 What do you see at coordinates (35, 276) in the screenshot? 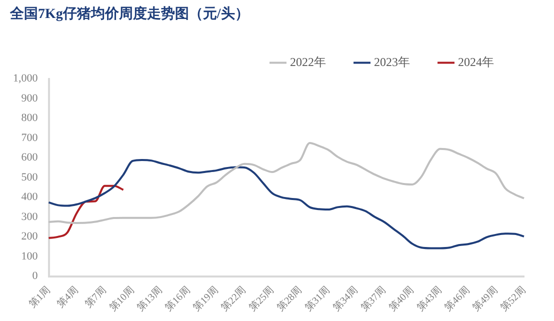
I see `y-tick-label: 0` at bounding box center [35, 276].